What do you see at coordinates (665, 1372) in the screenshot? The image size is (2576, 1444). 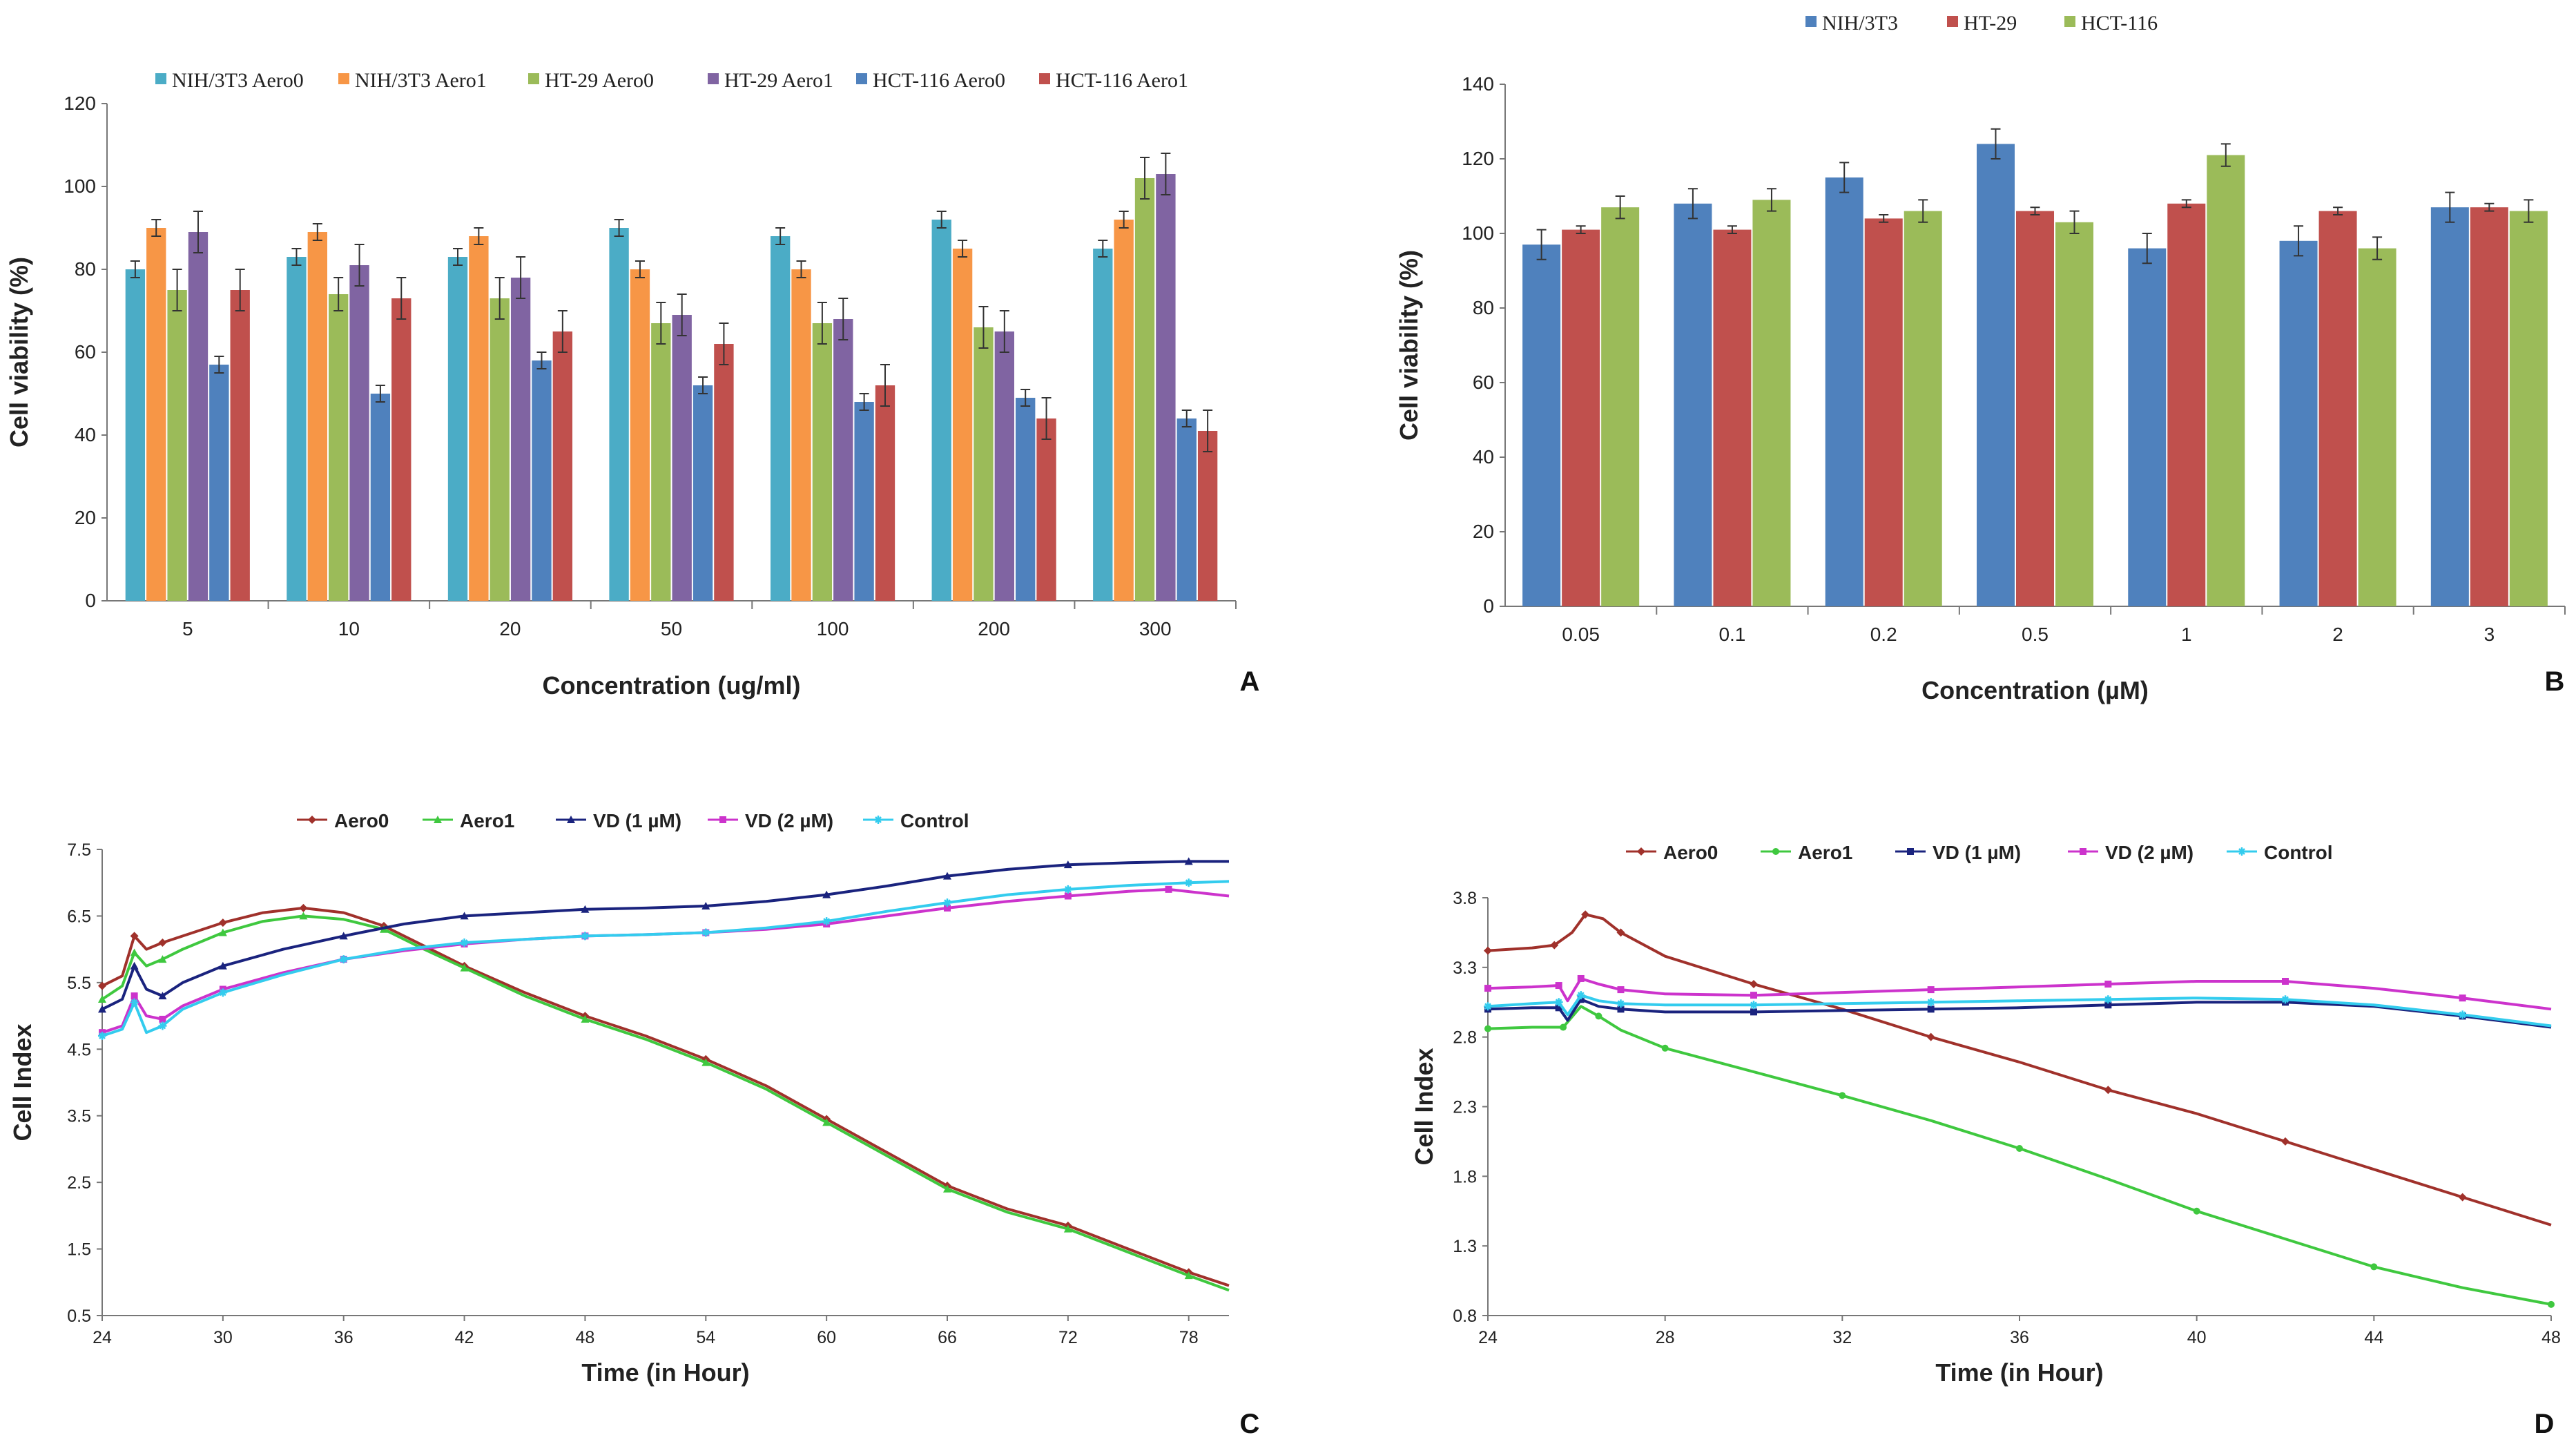 I see `x-axis-title: Time (in Hour)` at bounding box center [665, 1372].